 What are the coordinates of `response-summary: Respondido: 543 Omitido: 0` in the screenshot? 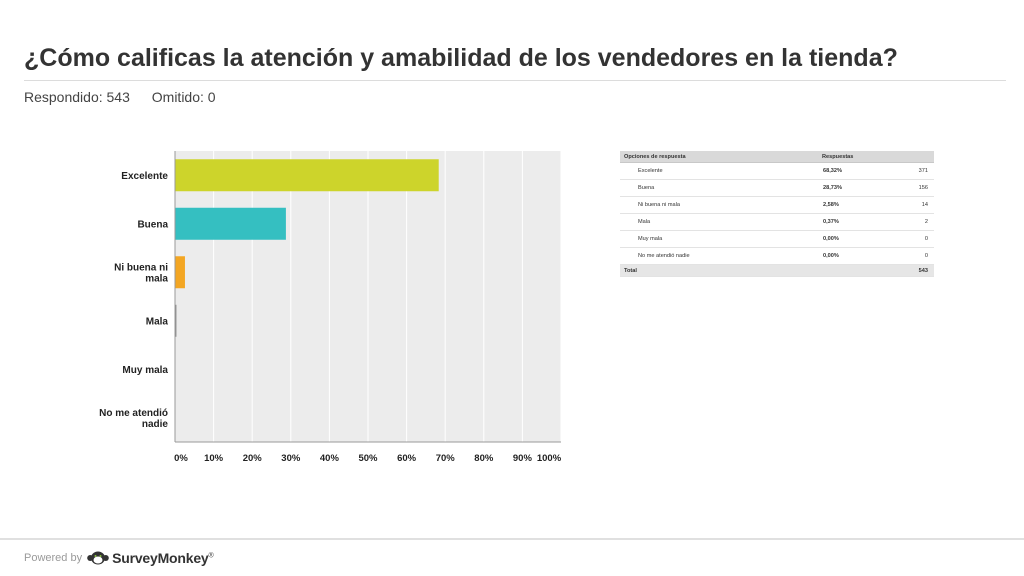 It's located at (129, 97).